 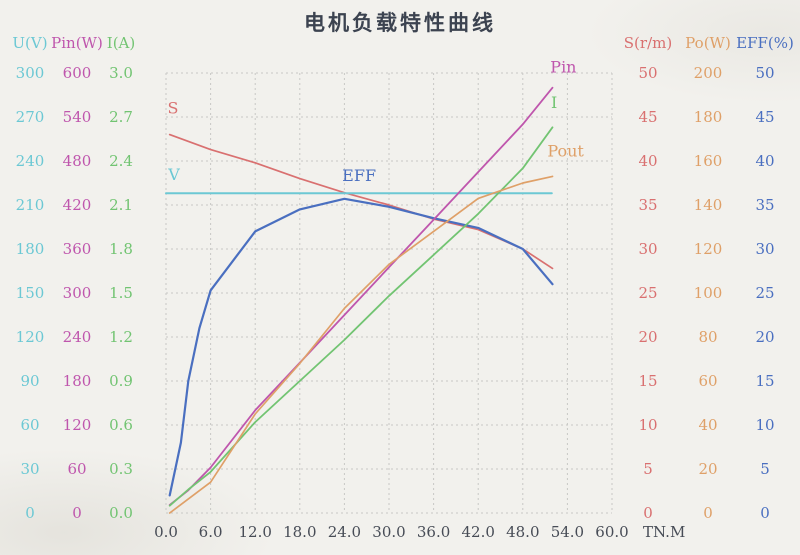 I want to click on axis-tick: 150, so click(x=30, y=293).